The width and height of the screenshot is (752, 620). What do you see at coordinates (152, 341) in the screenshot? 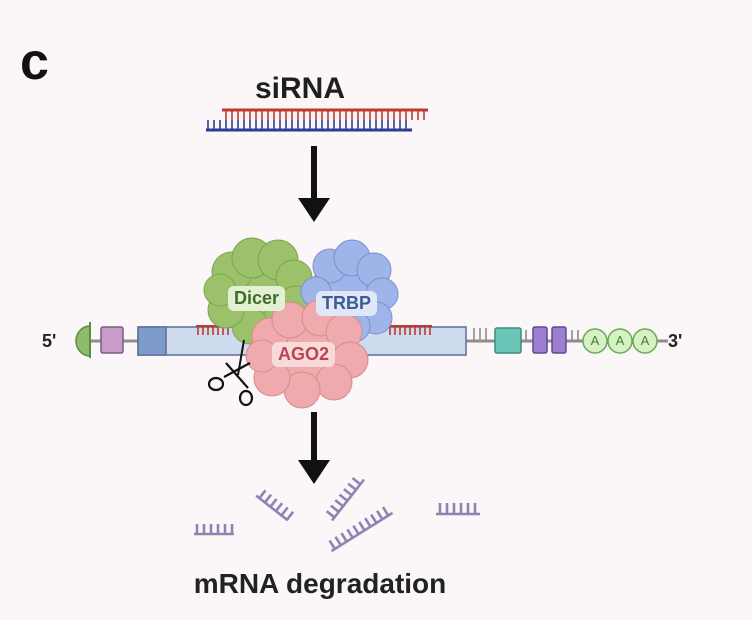
I see `start-codon-block` at bounding box center [152, 341].